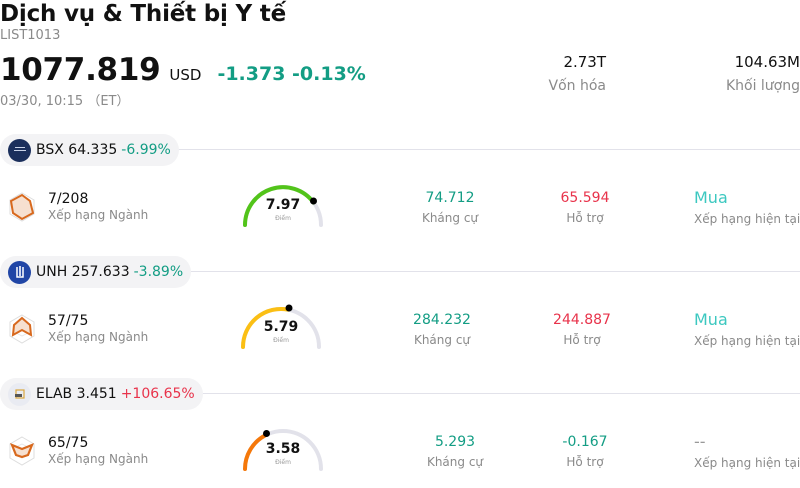 The image size is (800, 488). Describe the element at coordinates (68, 321) in the screenshot. I see `industry-rank-value: 57/75` at that location.